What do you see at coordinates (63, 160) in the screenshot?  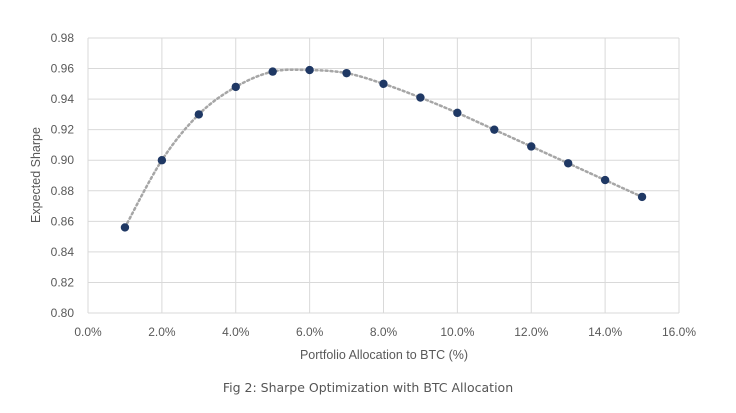 I see `y-tick-label: 0.90` at bounding box center [63, 160].